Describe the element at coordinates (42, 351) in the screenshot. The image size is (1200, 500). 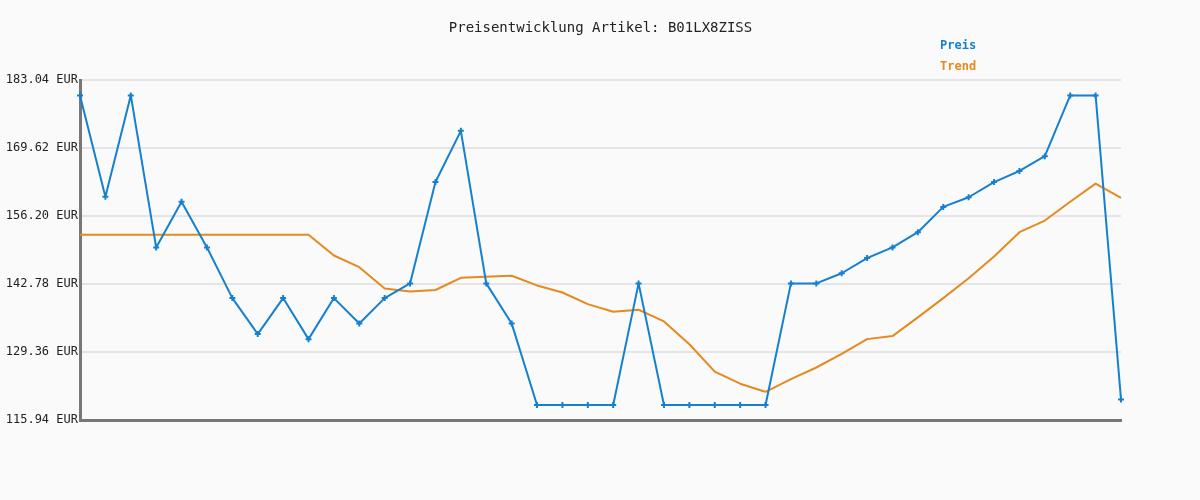
I see `y-tick-label: 129.36 EUR` at that location.